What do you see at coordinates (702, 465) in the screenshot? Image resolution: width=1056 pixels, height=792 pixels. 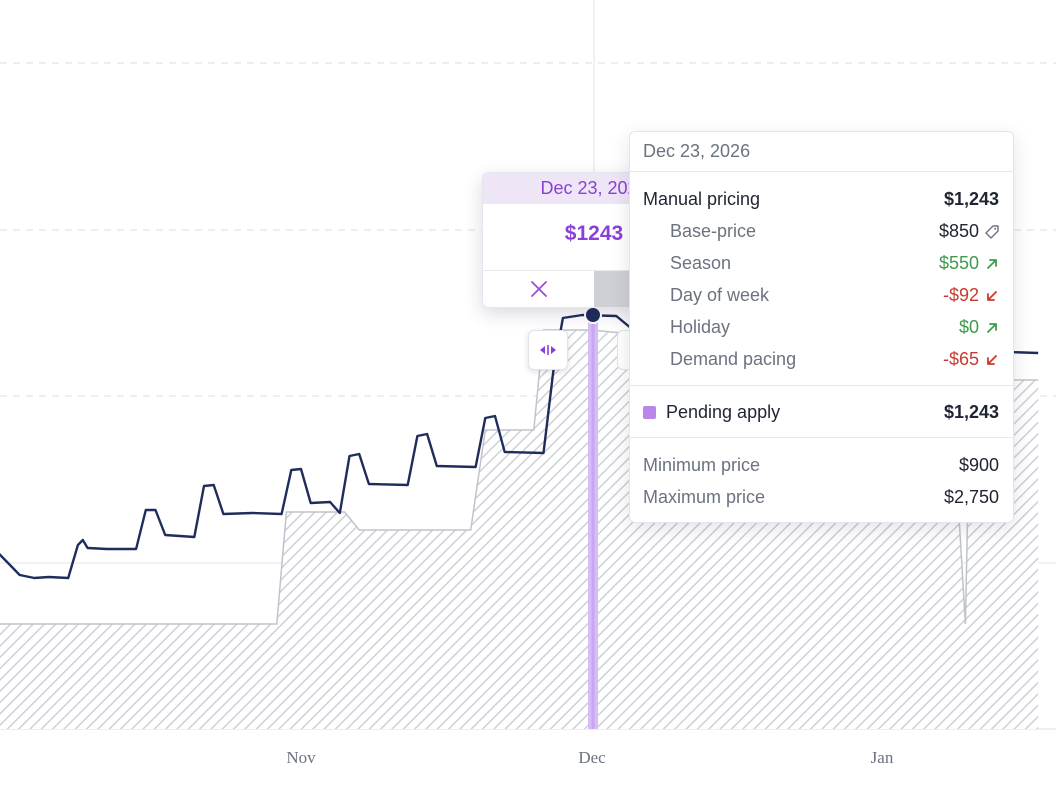 I see `row-label: Minimum price` at bounding box center [702, 465].